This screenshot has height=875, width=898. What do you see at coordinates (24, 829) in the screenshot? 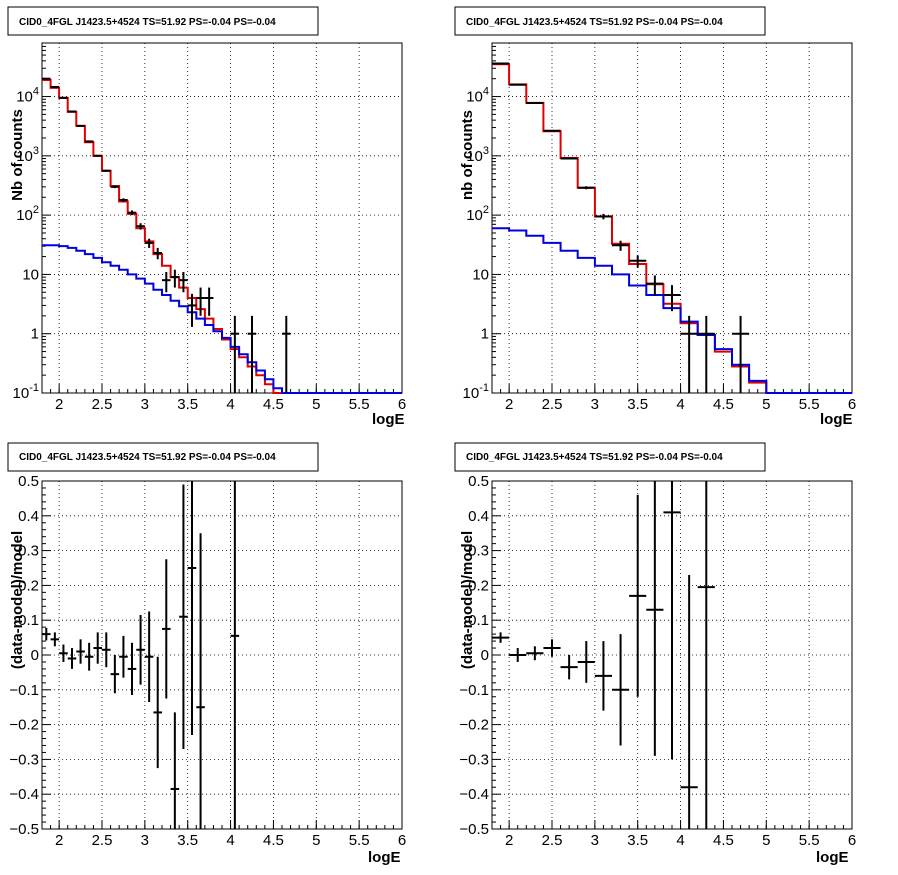
I see `y-tick-label: −0.5` at bounding box center [24, 829].